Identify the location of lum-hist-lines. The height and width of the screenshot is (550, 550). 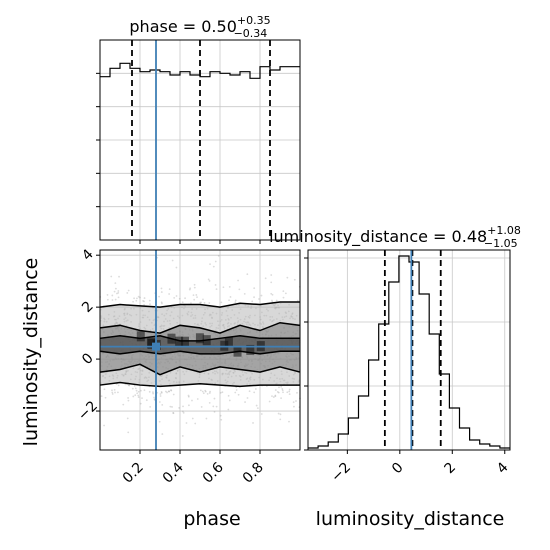
(412, 350).